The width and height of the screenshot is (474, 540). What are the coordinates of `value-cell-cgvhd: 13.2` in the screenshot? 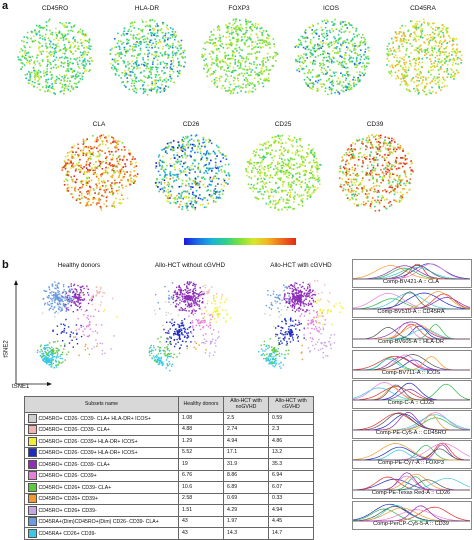 It's located at (291, 453).